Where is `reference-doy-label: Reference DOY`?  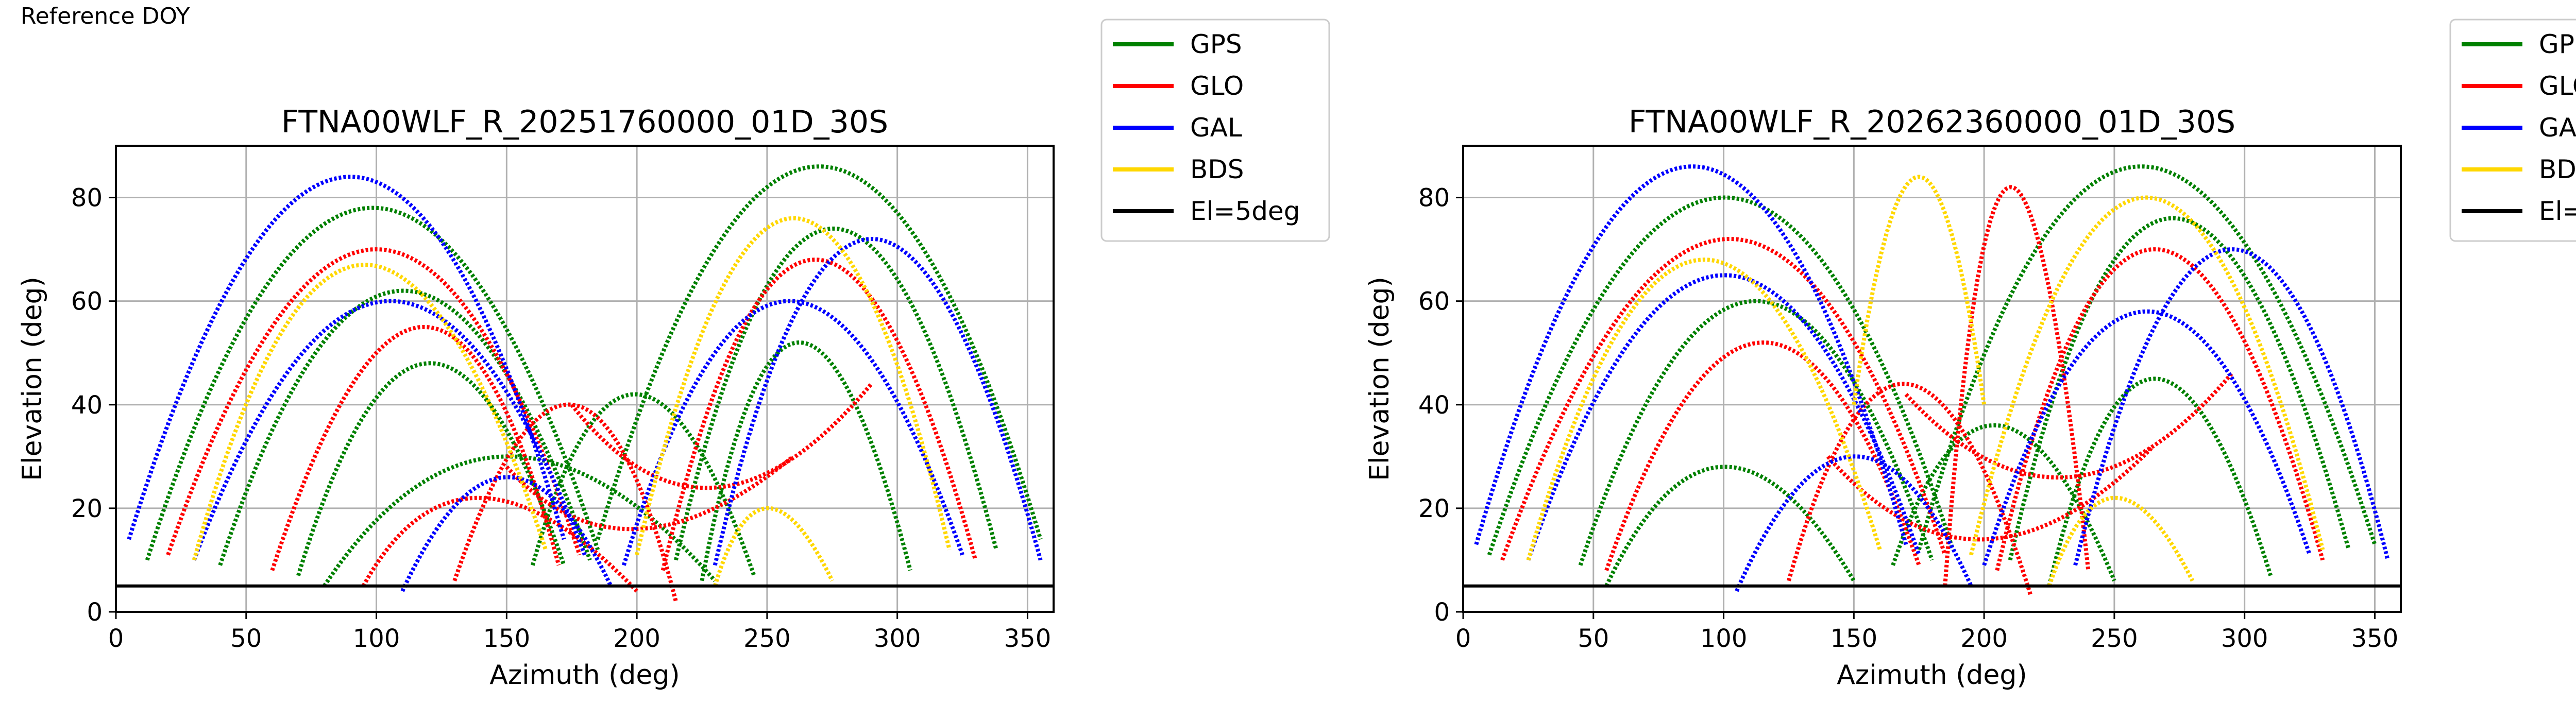 reference-doy-label: Reference DOY is located at coordinates (105, 16).